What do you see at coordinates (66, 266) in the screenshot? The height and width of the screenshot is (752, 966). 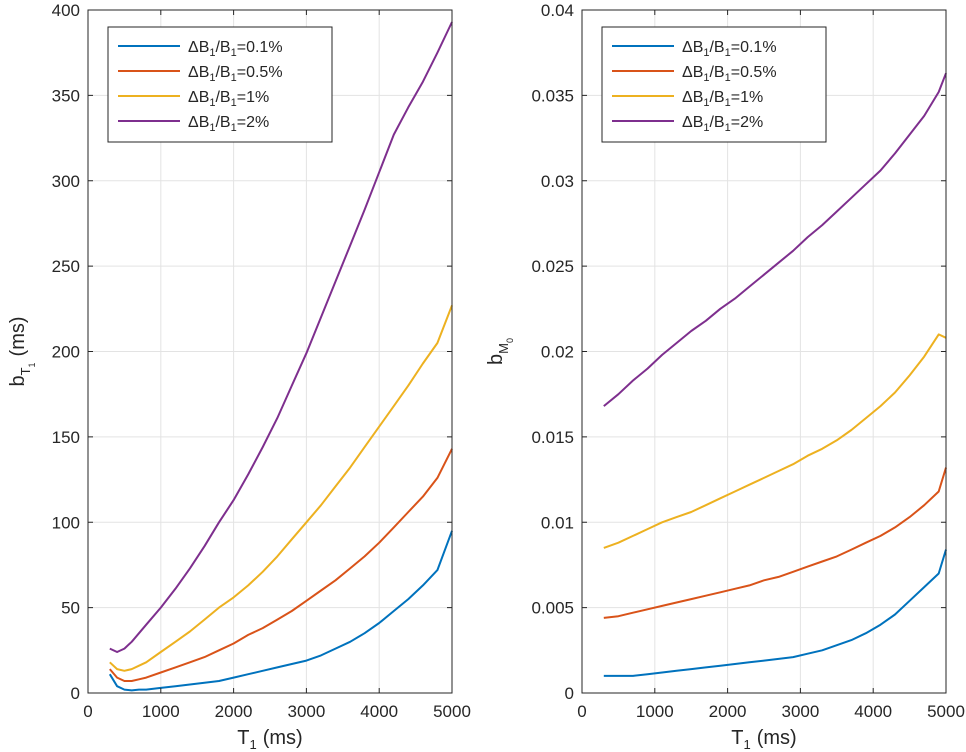 I see `y-tick-label: 250` at bounding box center [66, 266].